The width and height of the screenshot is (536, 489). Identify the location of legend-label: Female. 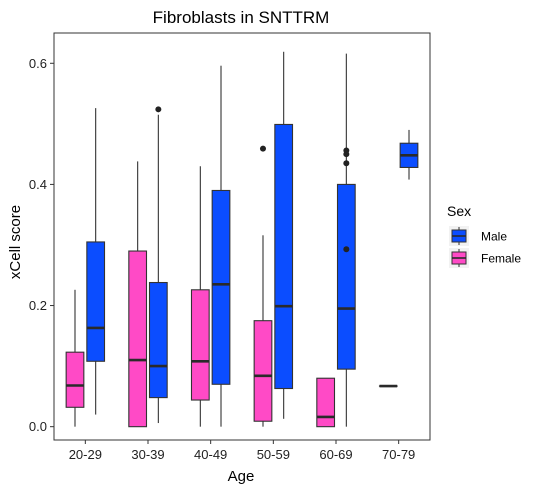
(501, 259).